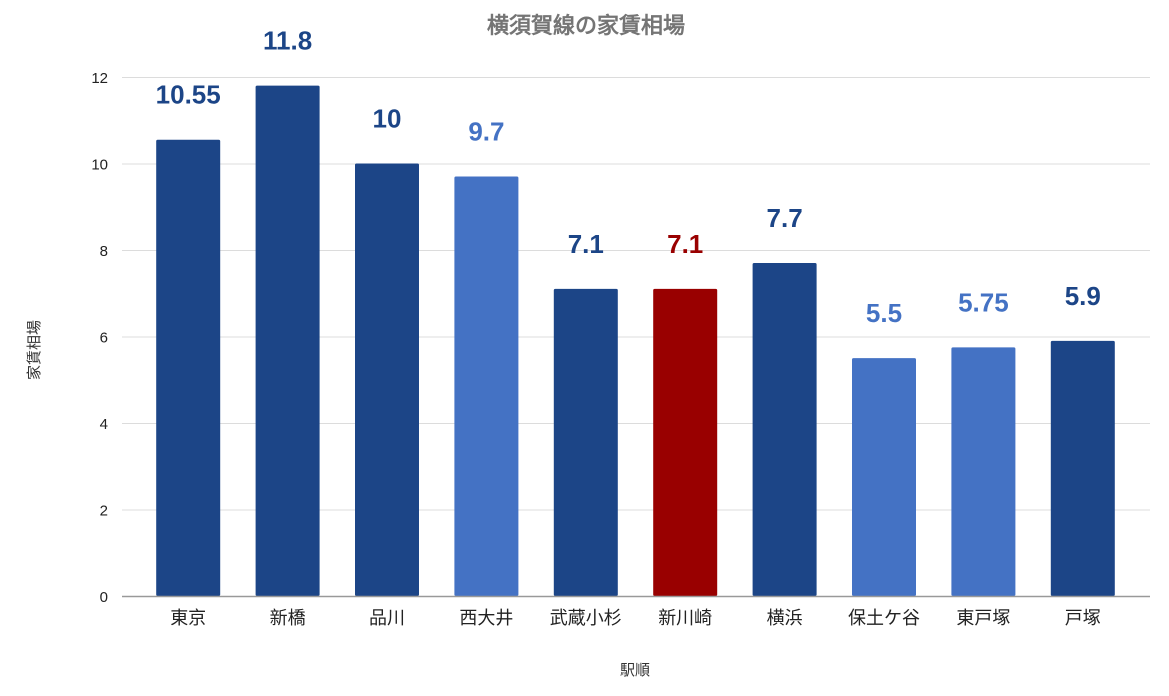 This screenshot has height=696, width=1169. Describe the element at coordinates (635, 618) in the screenshot. I see `x-axis-ticks: 東京 新橋 品川 西大井 武蔵小杉 新川崎 横浜 保土ケ谷 東戸塚 戸塚` at that location.